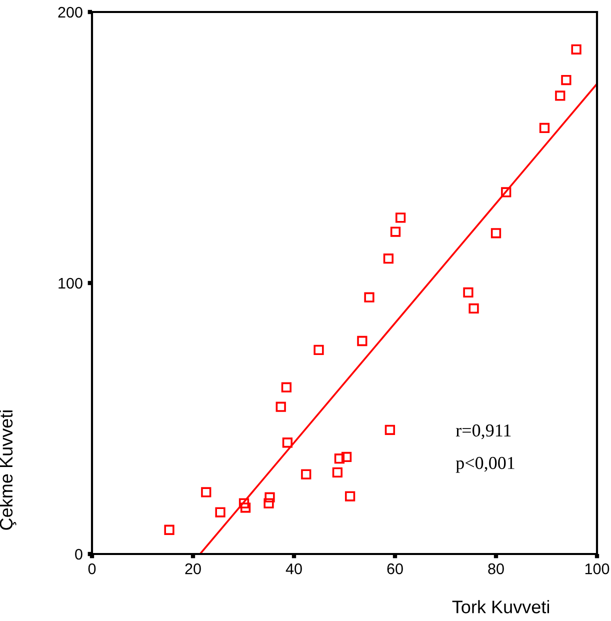 The image size is (611, 621). I want to click on x-tick-label: 40, so click(294, 568).